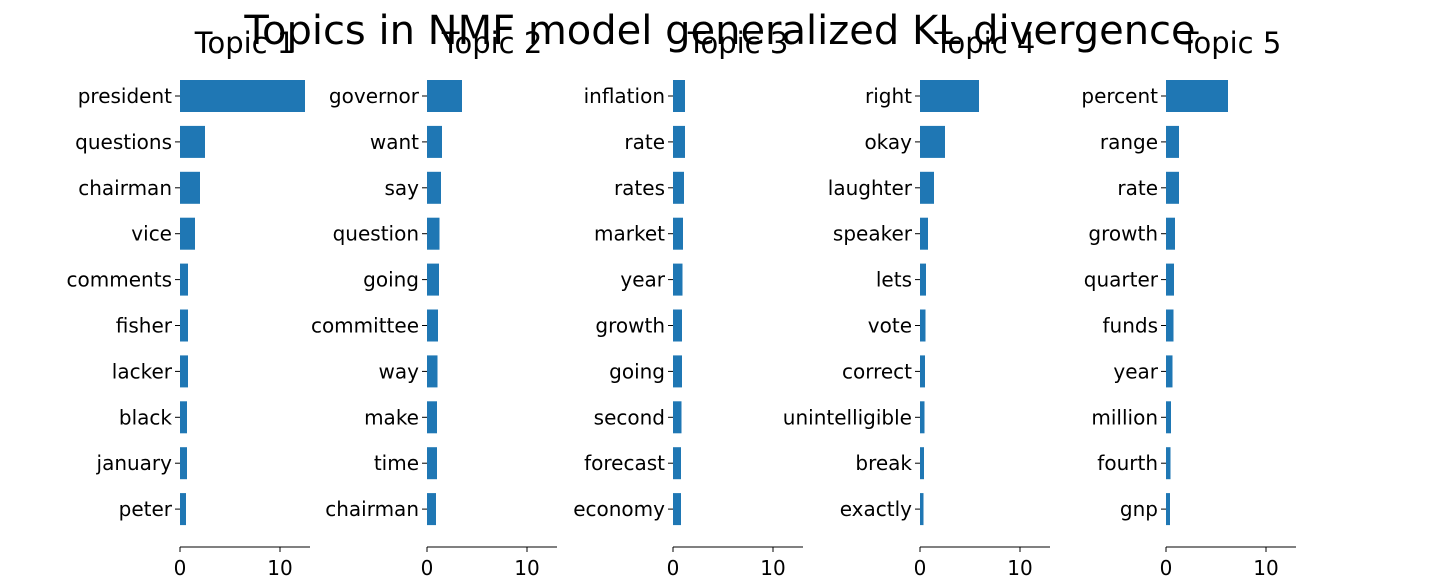 This screenshot has width=1440, height=576. I want to click on y-tick-label: way, so click(399, 371).